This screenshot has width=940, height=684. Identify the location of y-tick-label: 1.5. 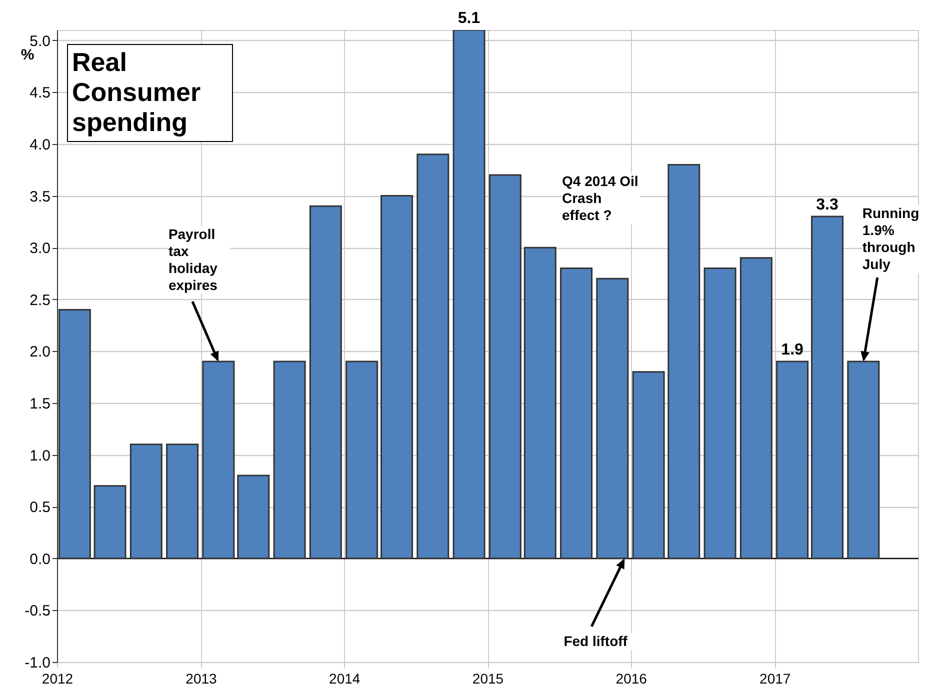
(40, 403).